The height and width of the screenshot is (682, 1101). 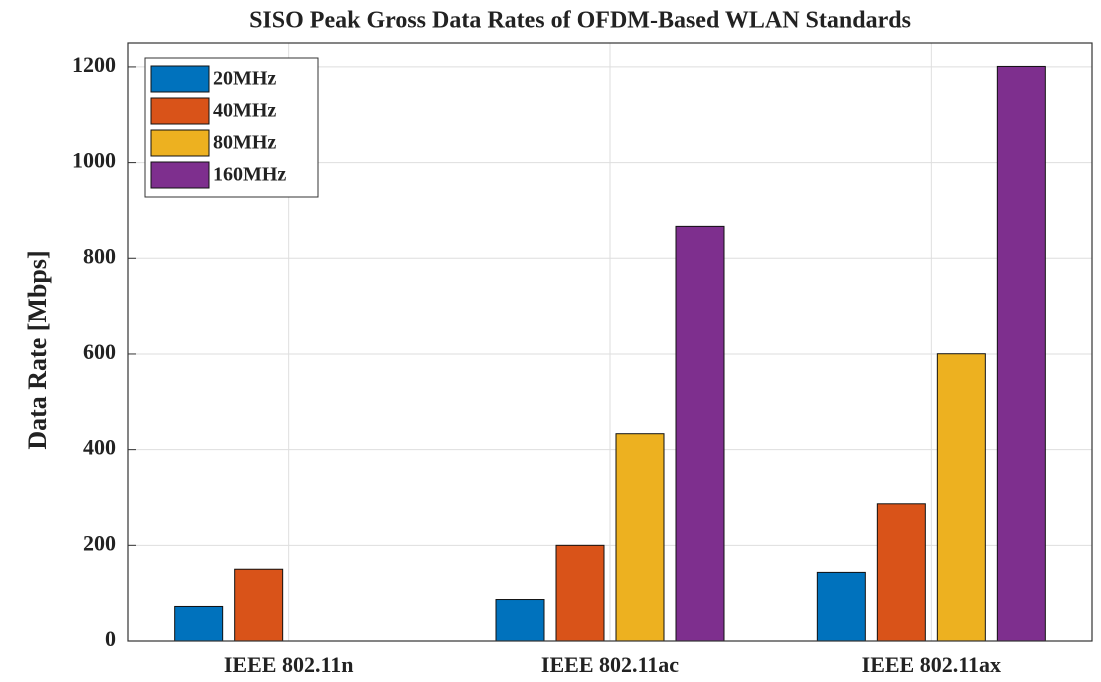 I want to click on x-tick-label: IEEE 802.11n, so click(x=289, y=664).